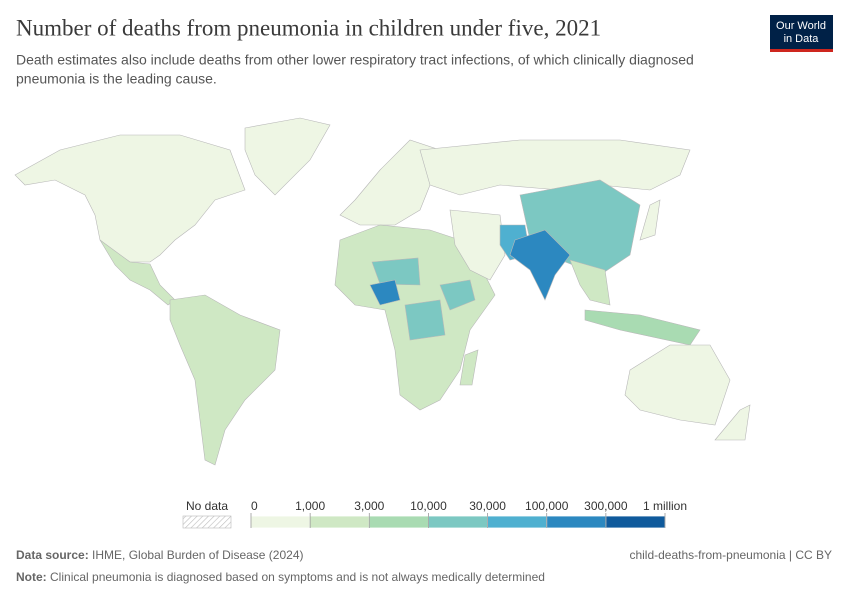 Image resolution: width=850 pixels, height=600 pixels. Describe the element at coordinates (801, 26) in the screenshot. I see `logo-text: Our World` at that location.